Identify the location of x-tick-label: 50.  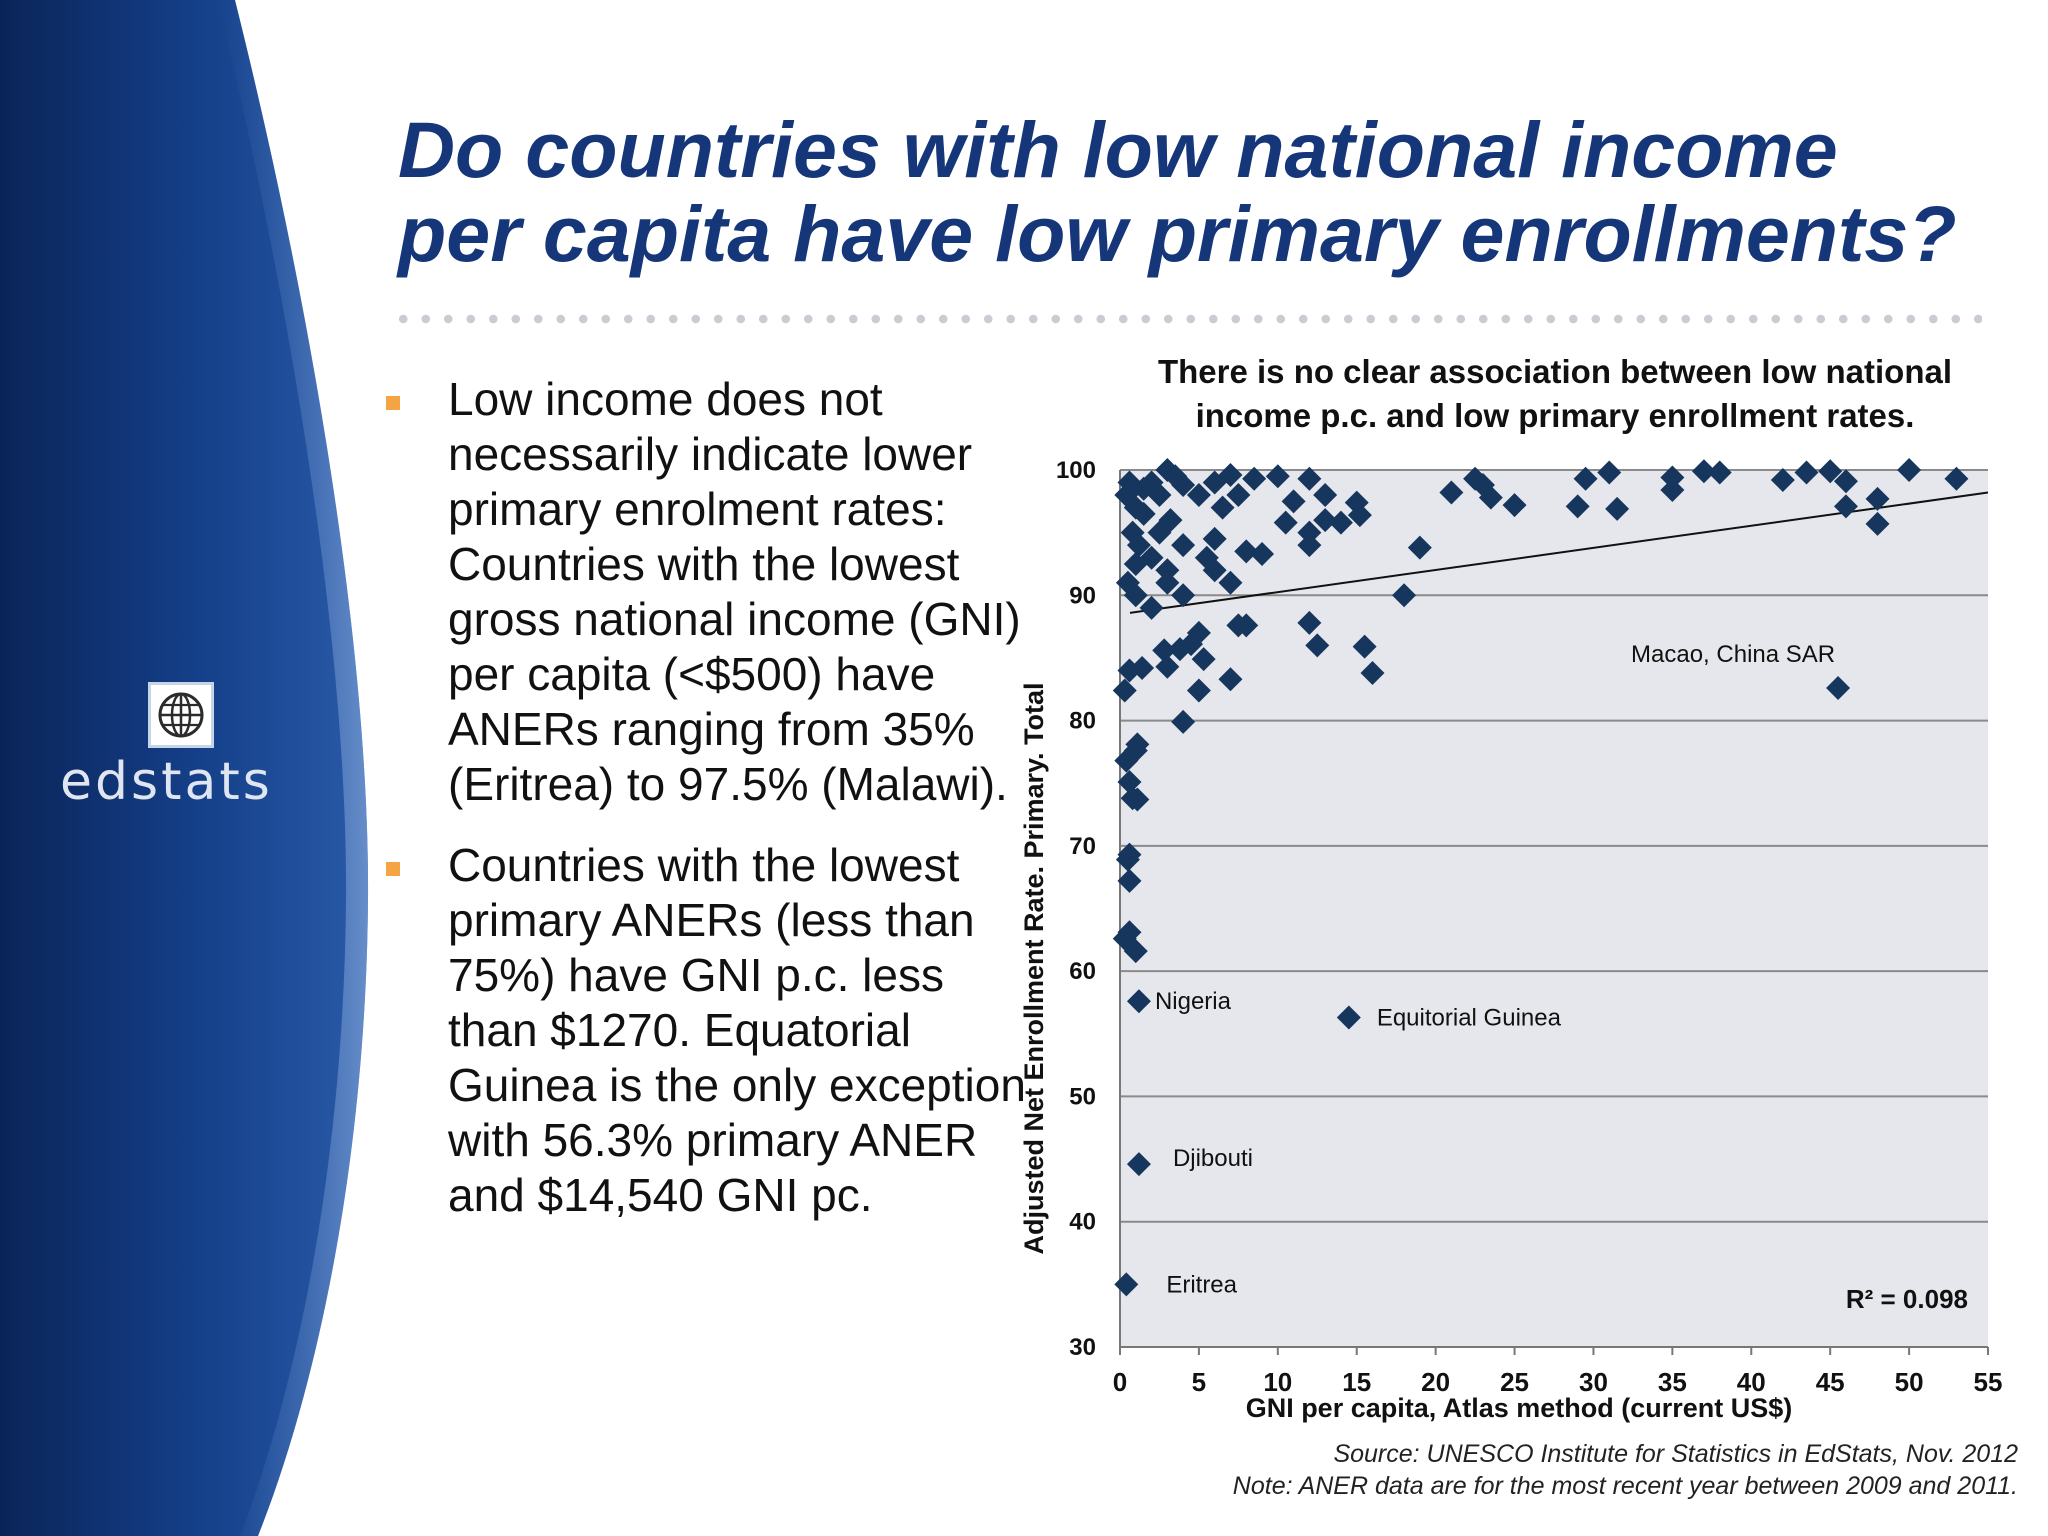
(1909, 1382).